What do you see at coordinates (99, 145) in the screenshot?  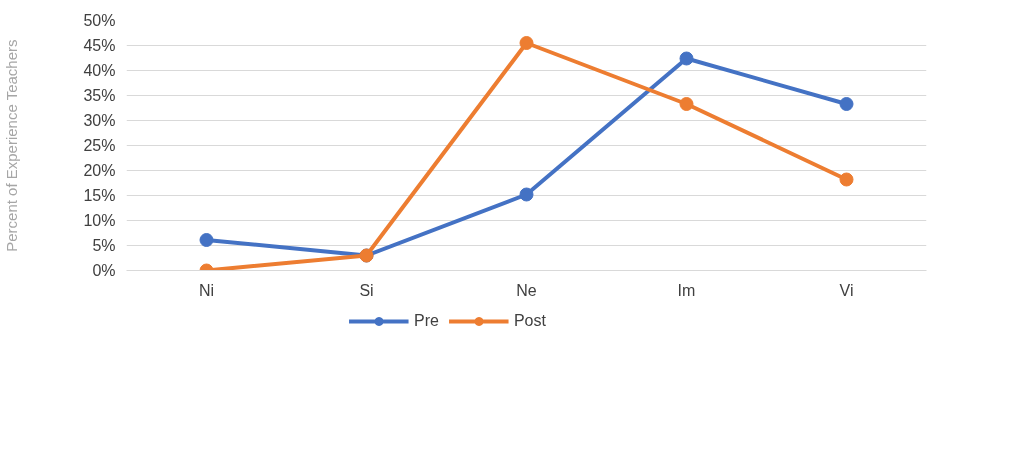 I see `y-tick-label: 25%` at bounding box center [99, 145].